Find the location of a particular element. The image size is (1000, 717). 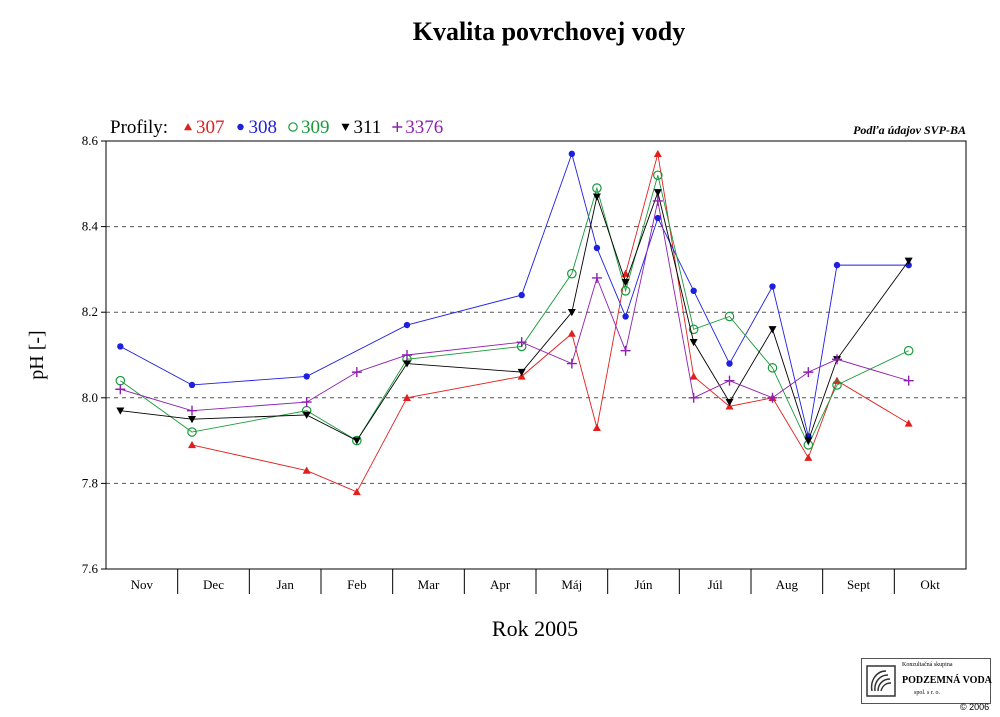

legend-item-3376: 3376 is located at coordinates (417, 127).